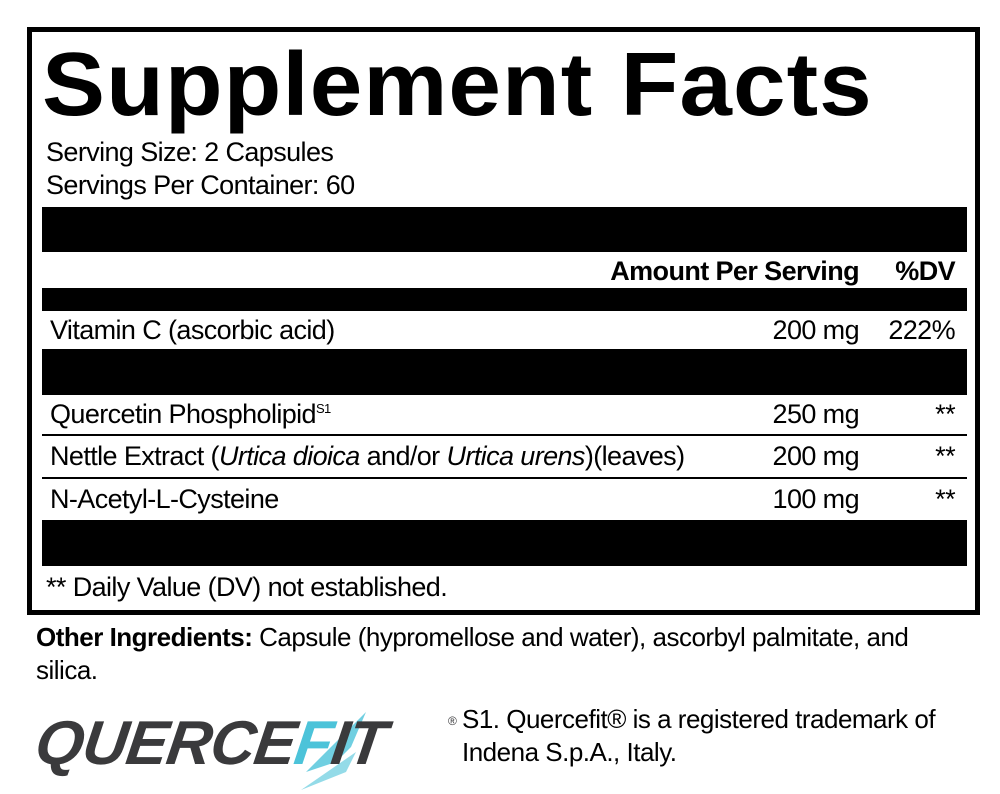 Image resolution: width=1000 pixels, height=794 pixels. Describe the element at coordinates (504, 330) in the screenshot. I see `table-row: Vitamin C (ascorbic acid) 200 mg 222%` at that location.